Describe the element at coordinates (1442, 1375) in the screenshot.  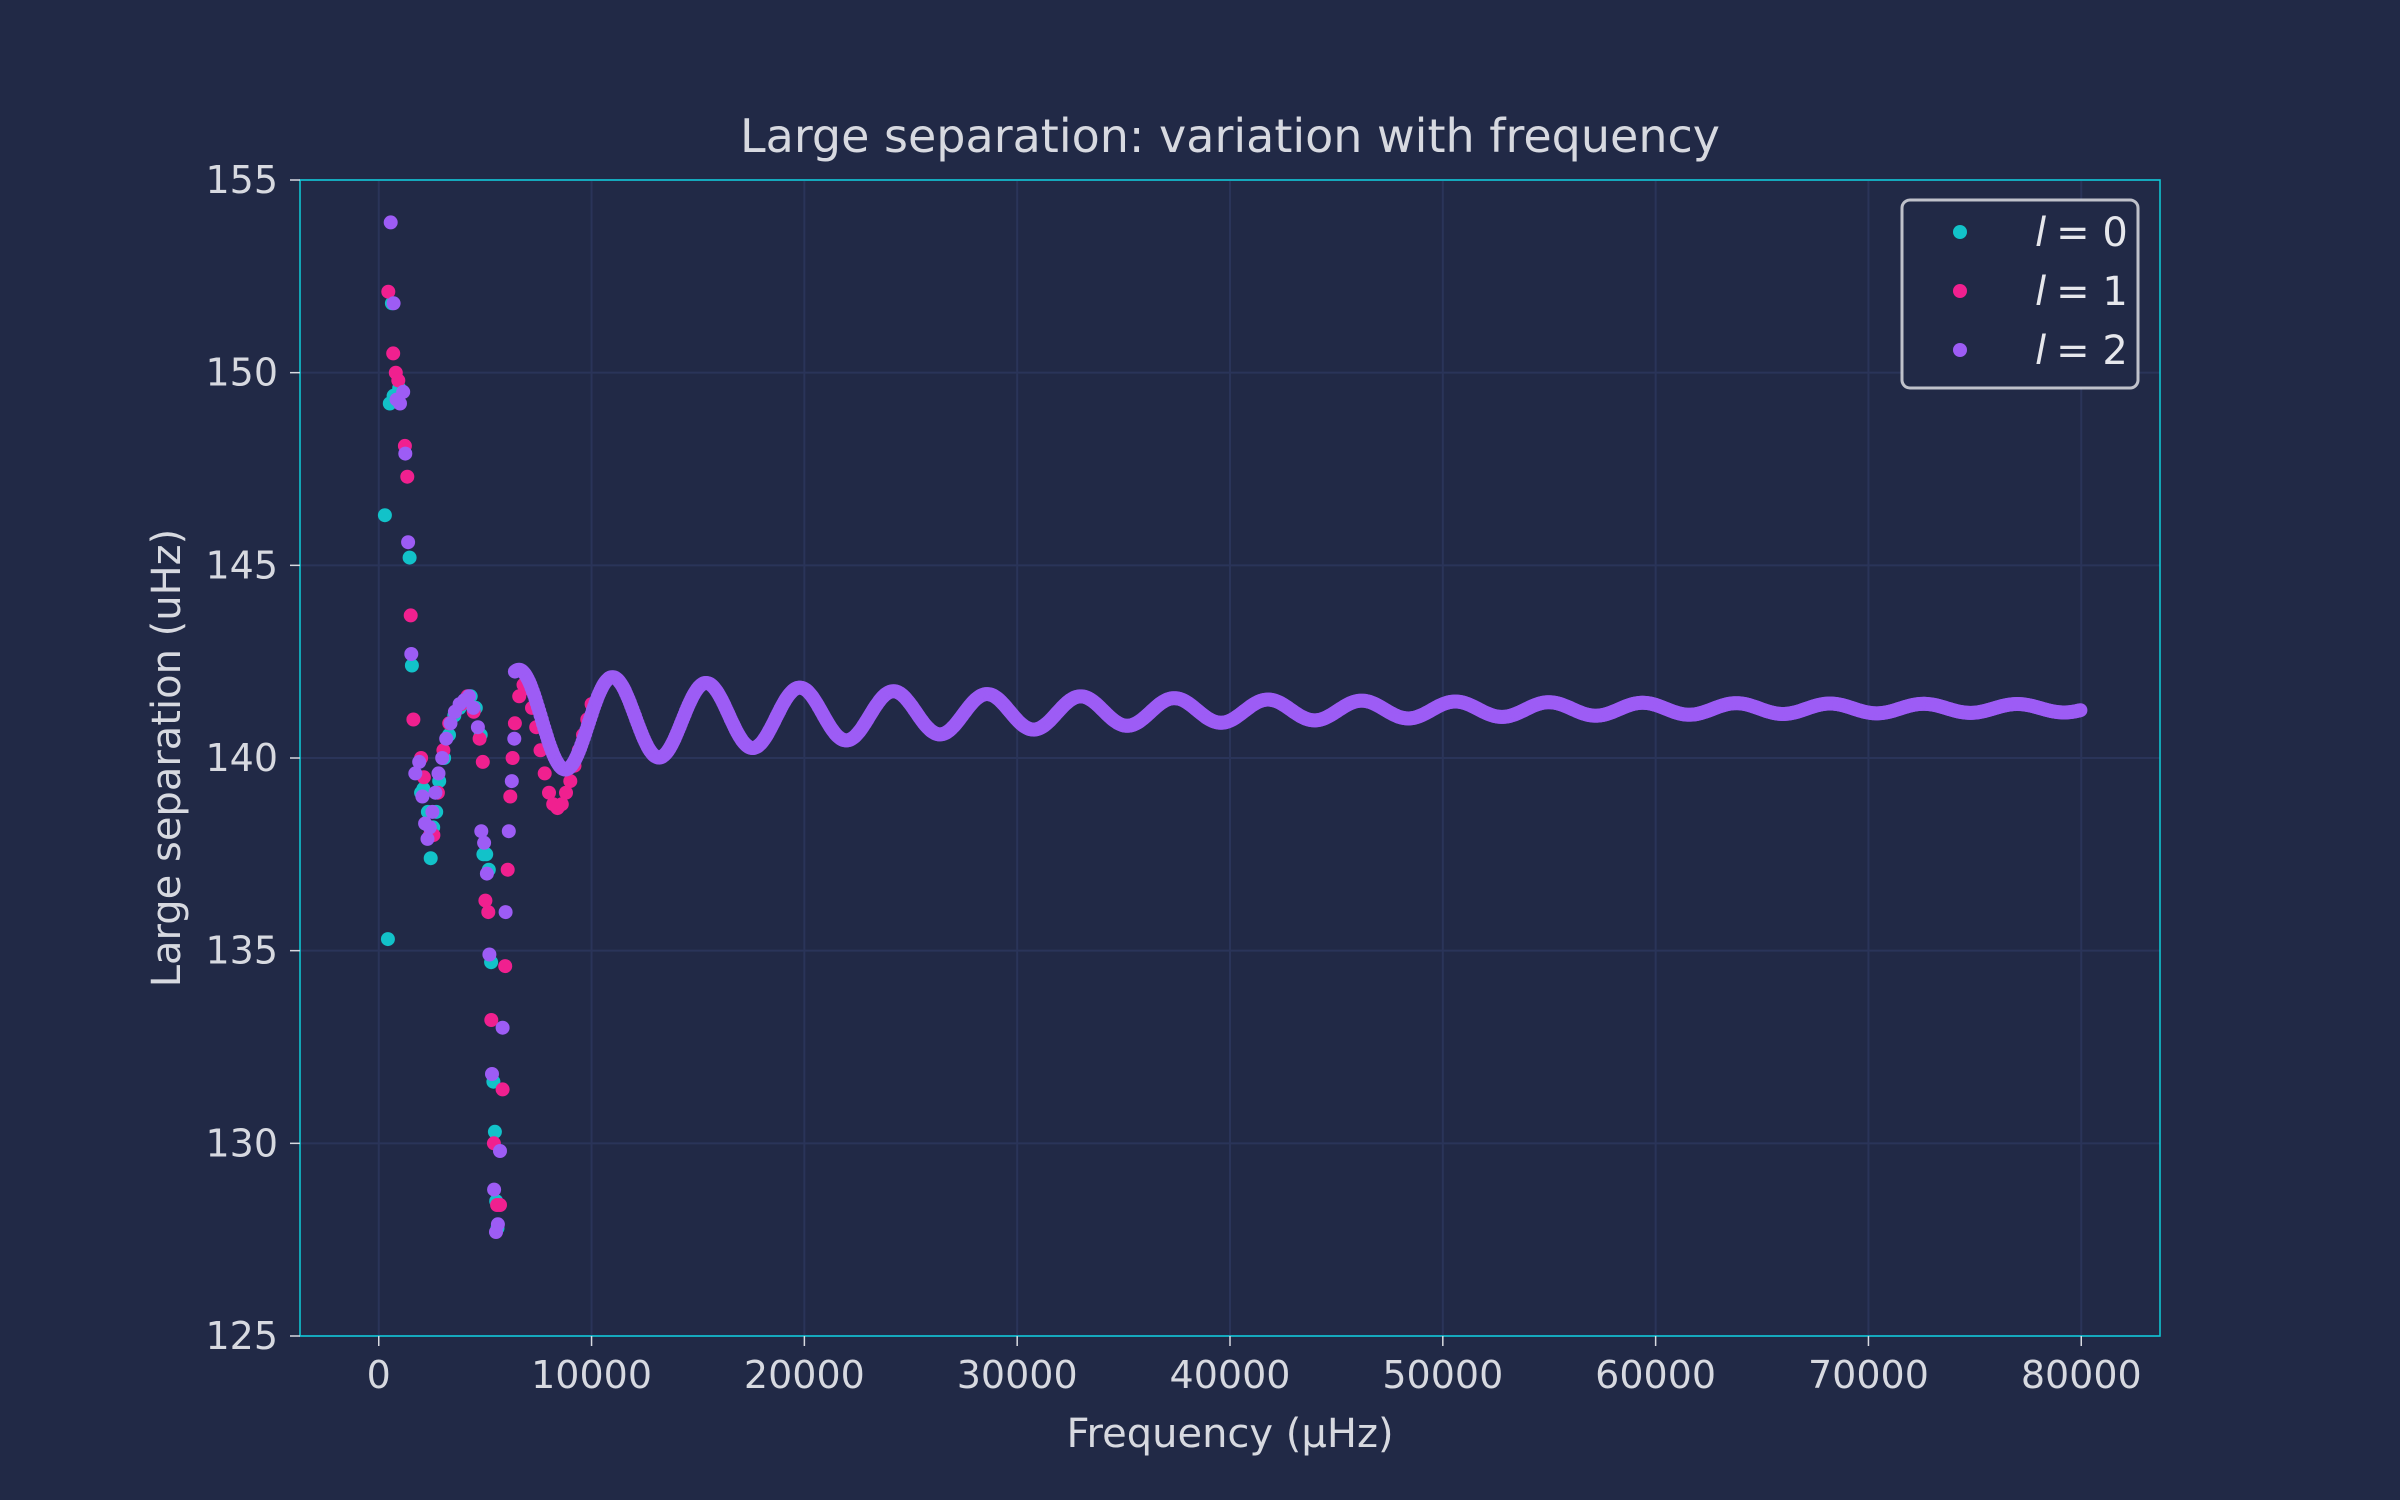
I see `x-tick-label: 50000` at that location.